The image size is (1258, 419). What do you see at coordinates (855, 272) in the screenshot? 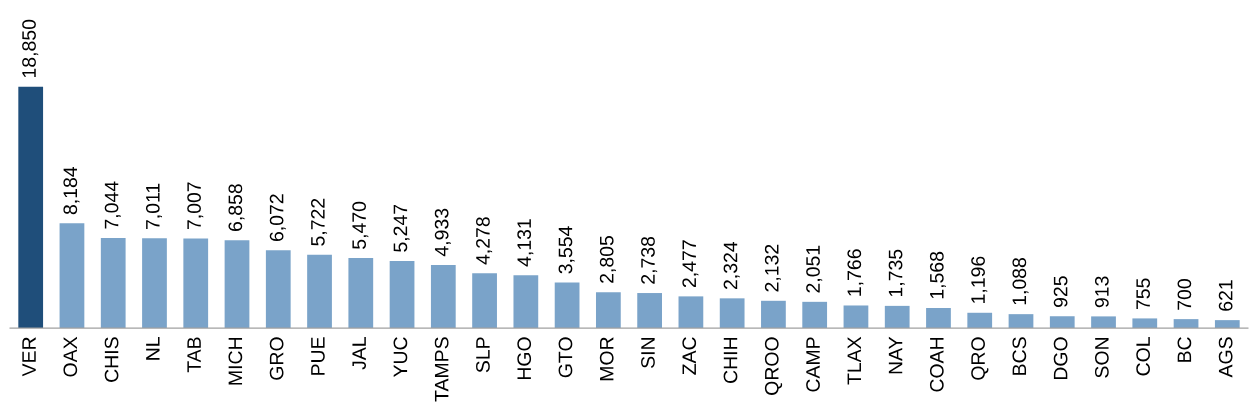
I see `data-label: 1,766` at bounding box center [855, 272].